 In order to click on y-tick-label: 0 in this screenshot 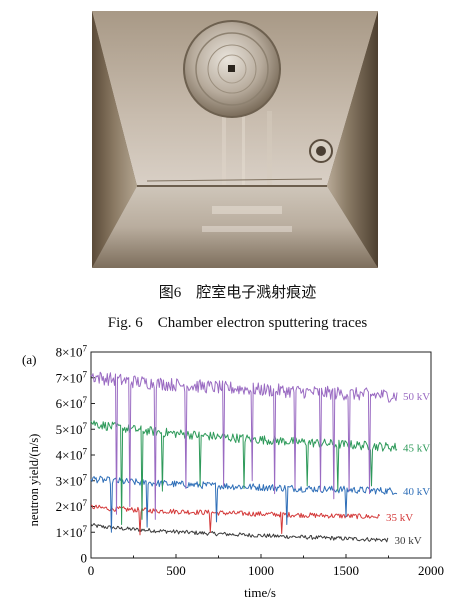, I will do `click(84, 558)`.